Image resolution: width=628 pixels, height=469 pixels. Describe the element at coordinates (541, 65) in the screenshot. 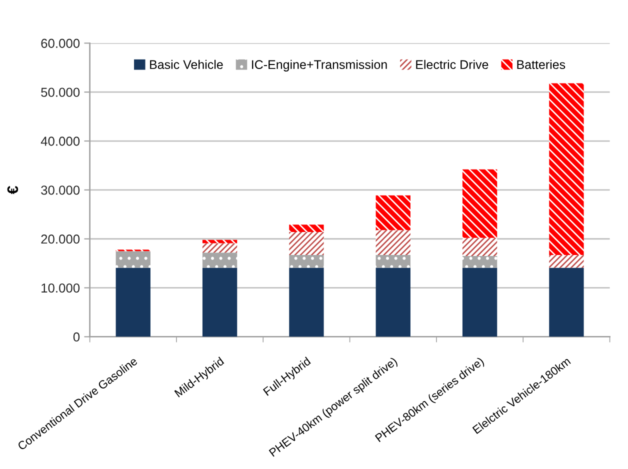

I see `legend-label: Batteries` at that location.